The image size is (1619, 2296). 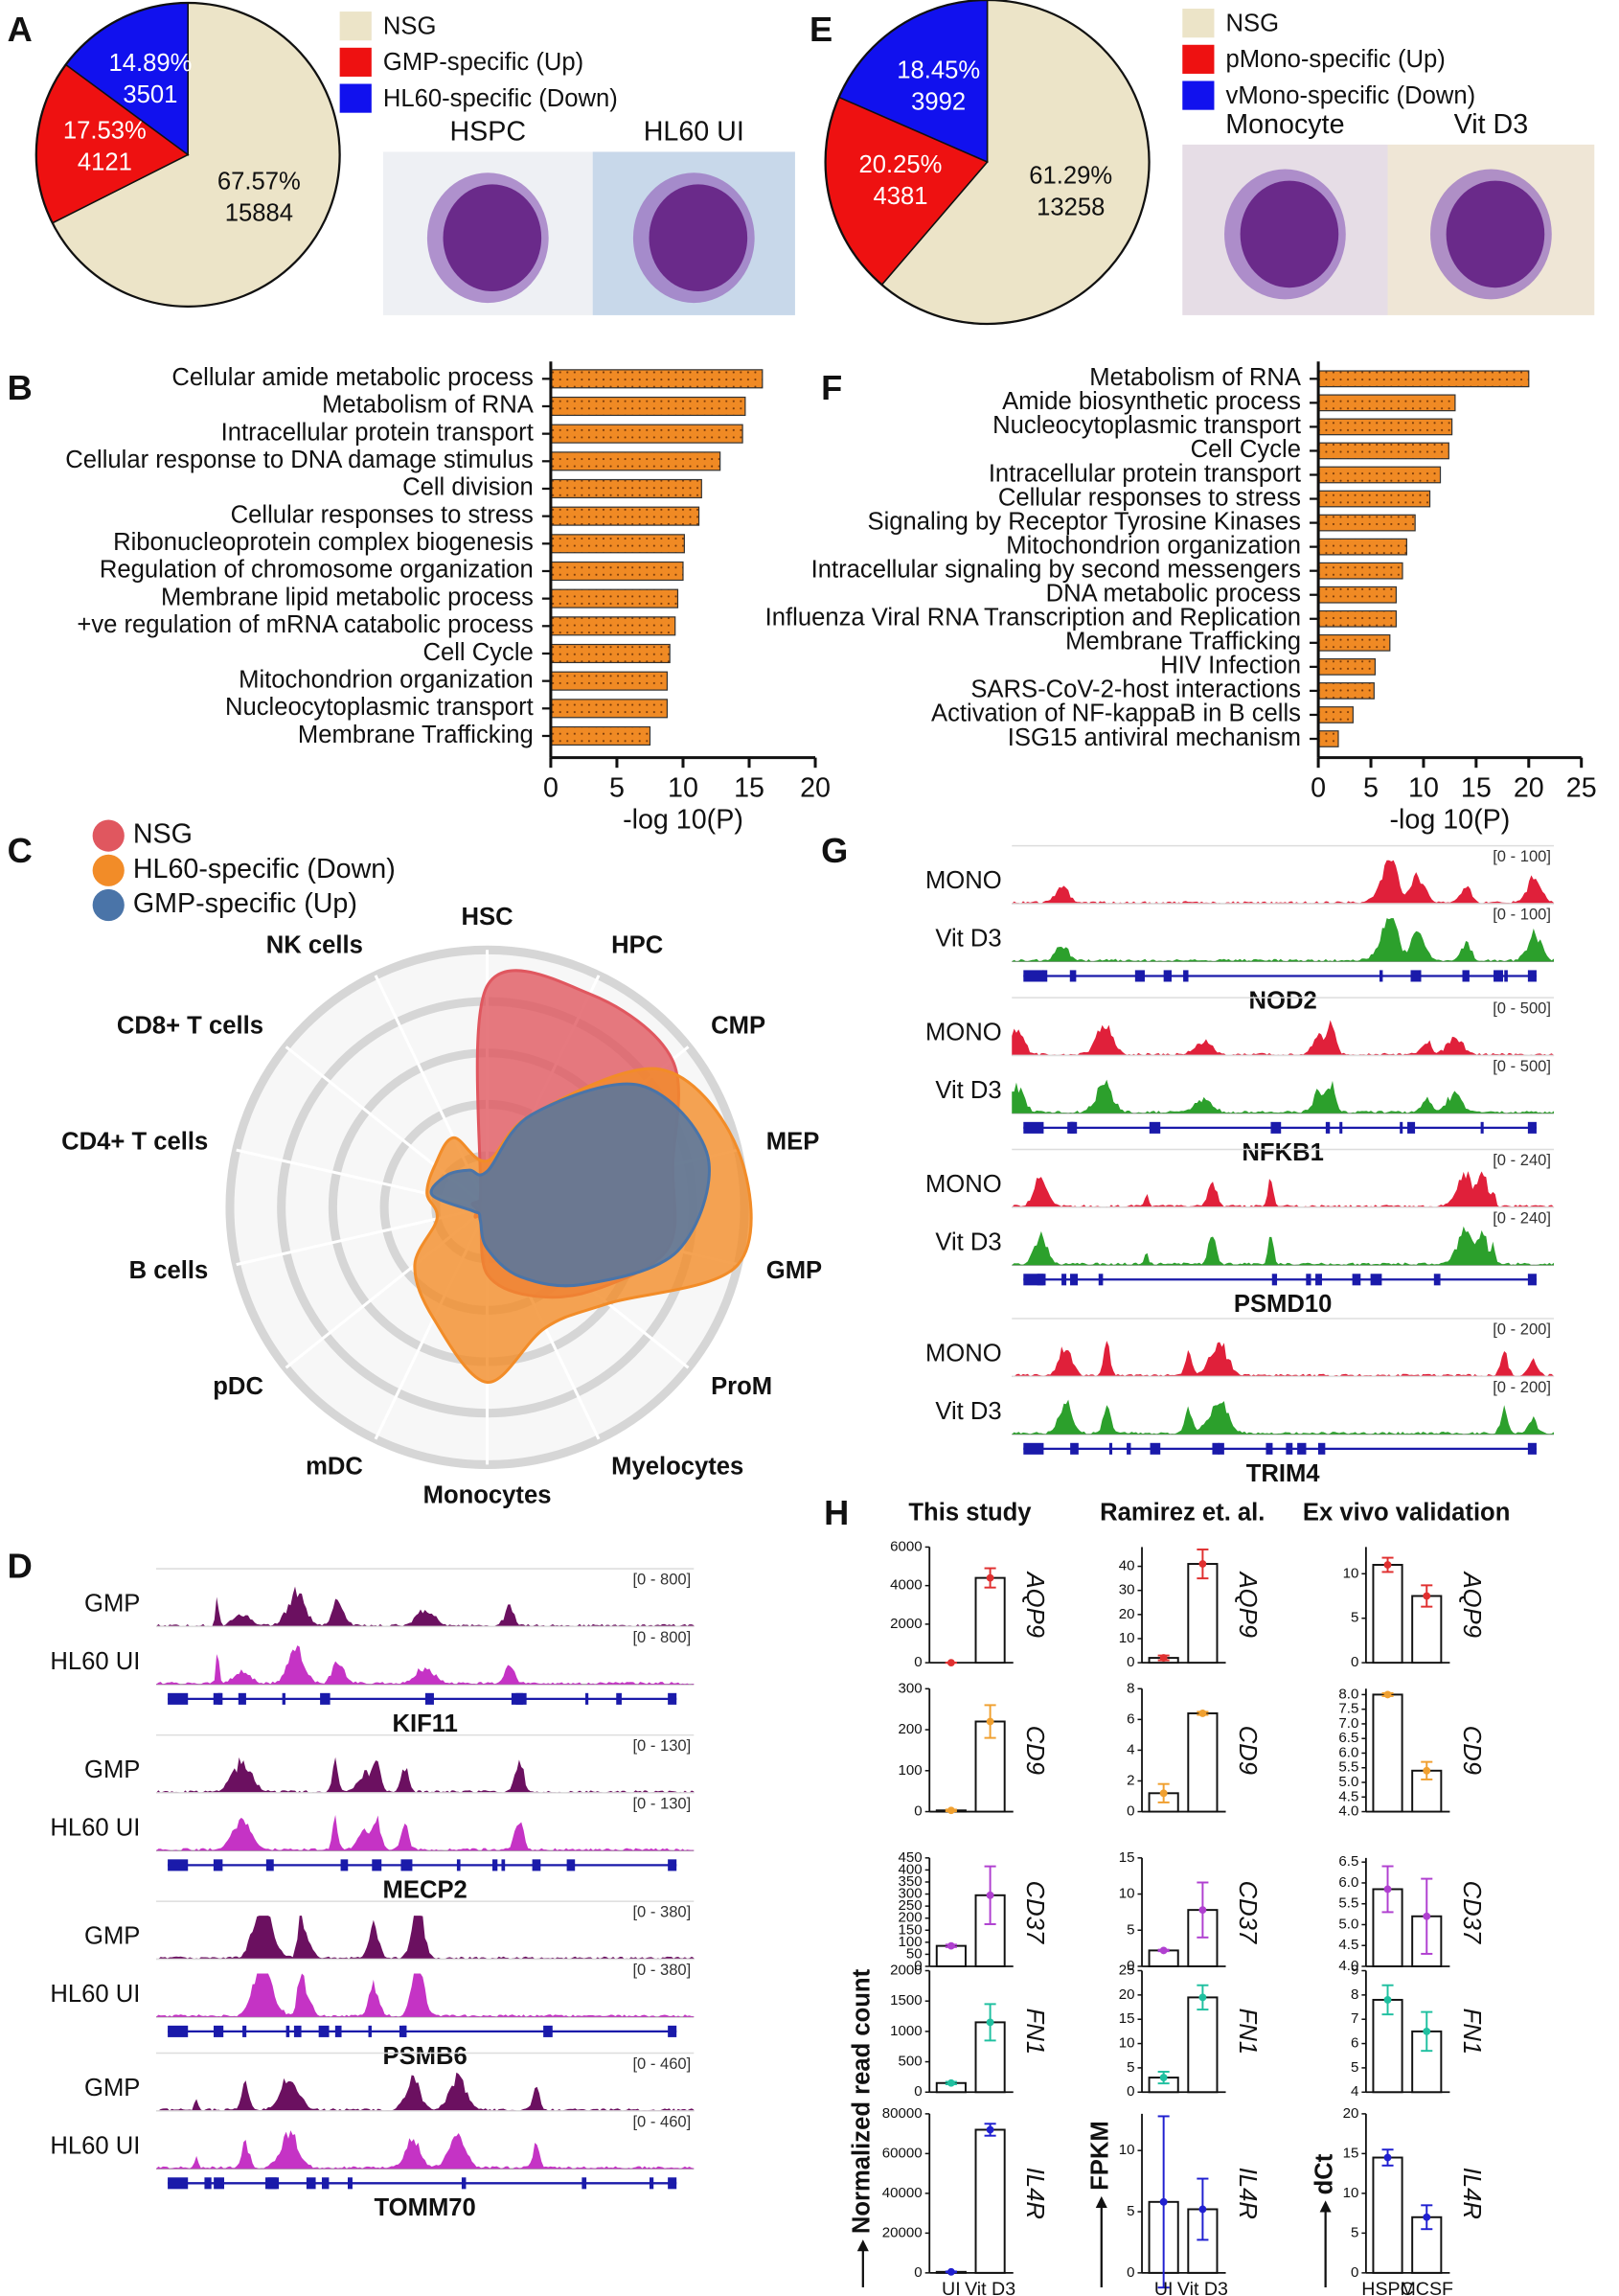 I want to click on axis-label: mDC, so click(x=334, y=1467).